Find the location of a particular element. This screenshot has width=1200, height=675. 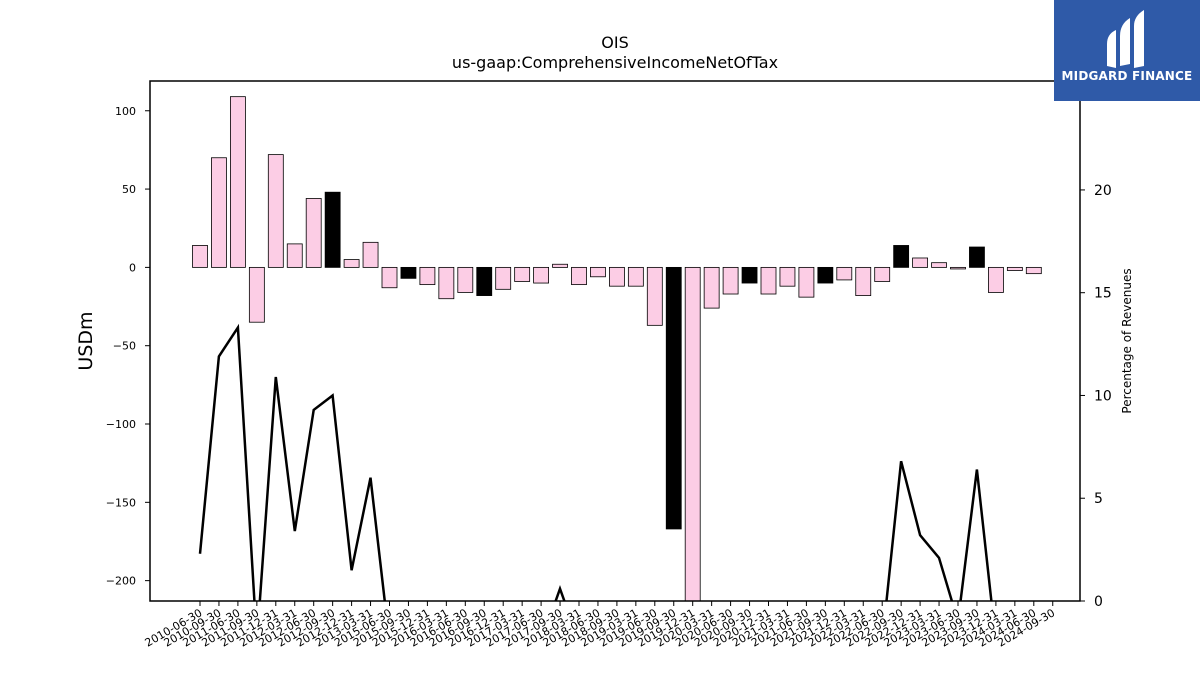

logo-text: MIDGARD FINANCE is located at coordinates (1127, 76).